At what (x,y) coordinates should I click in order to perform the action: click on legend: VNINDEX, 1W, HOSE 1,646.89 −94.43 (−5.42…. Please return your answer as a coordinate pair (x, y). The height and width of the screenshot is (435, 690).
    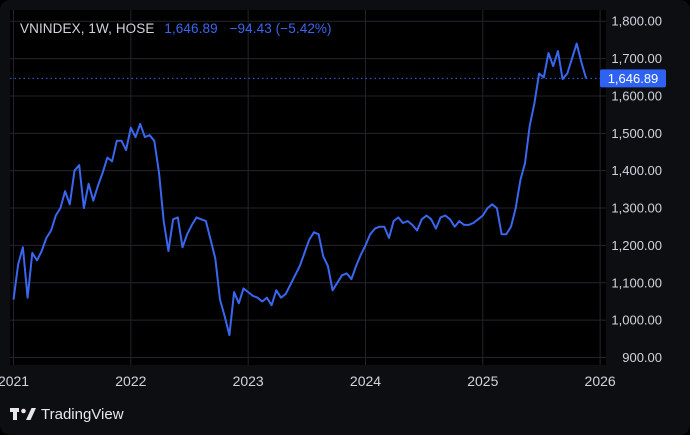
    Looking at the image, I should click on (176, 28).